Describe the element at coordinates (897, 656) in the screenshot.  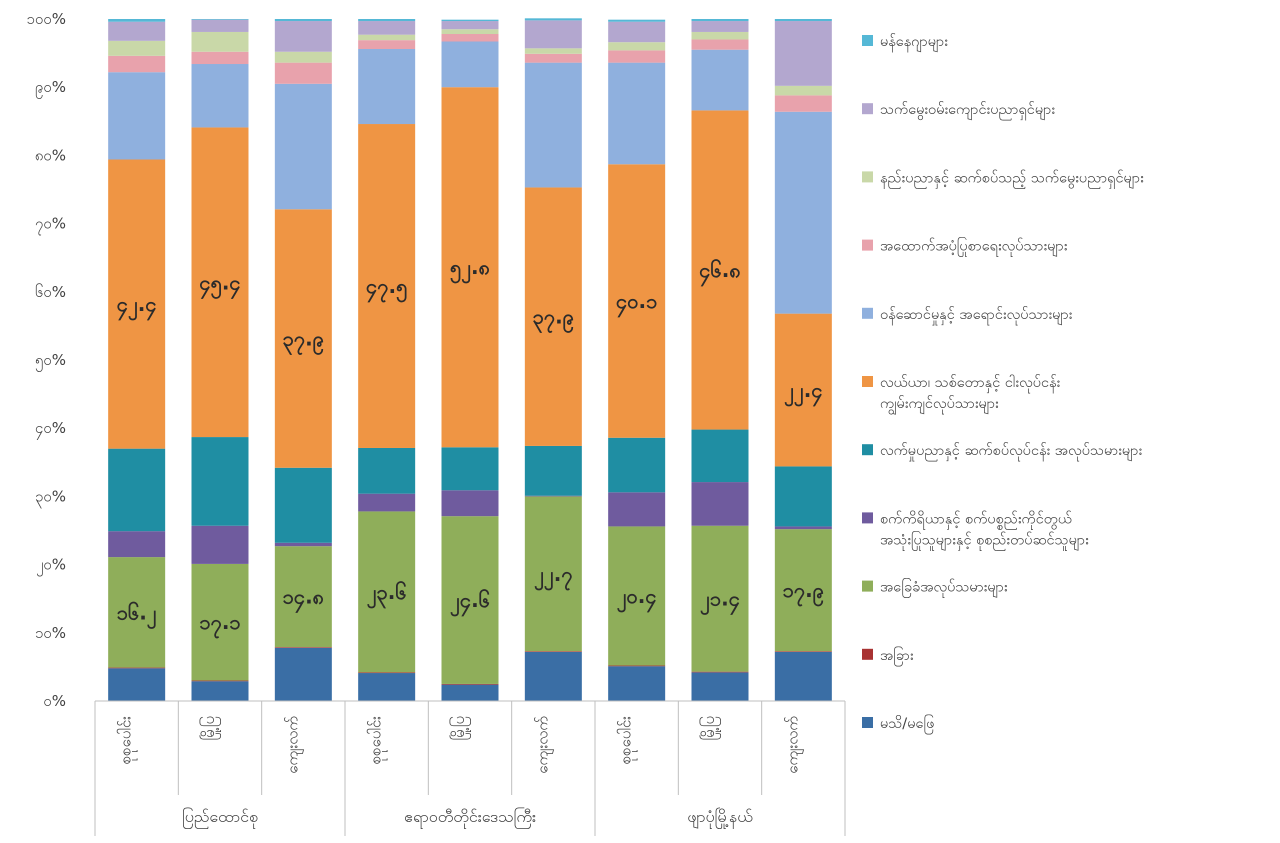
I see `legend-label: အခြား` at that location.